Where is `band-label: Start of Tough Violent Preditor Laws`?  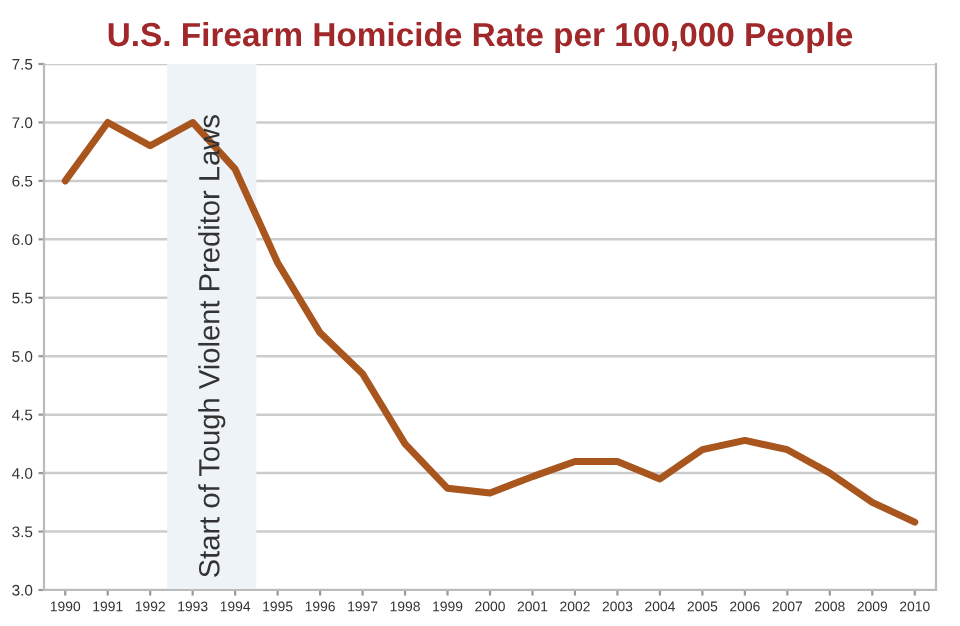
band-label: Start of Tough Violent Preditor Laws is located at coordinates (212, 346).